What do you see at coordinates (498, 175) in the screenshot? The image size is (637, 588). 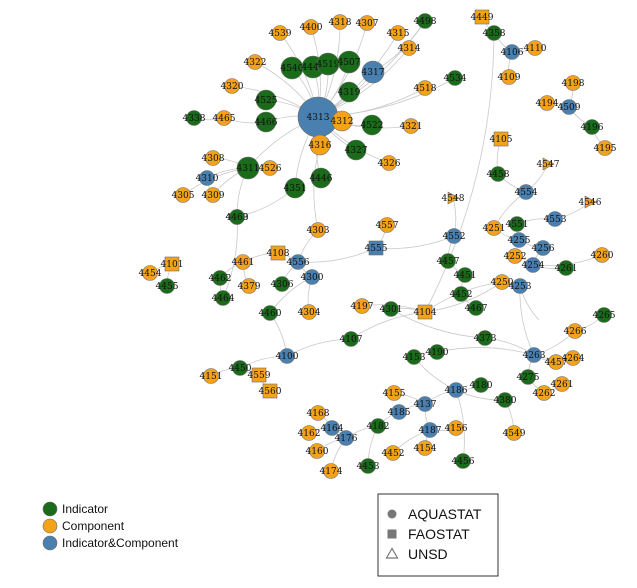 I see `node-4458-label: 4458` at bounding box center [498, 175].